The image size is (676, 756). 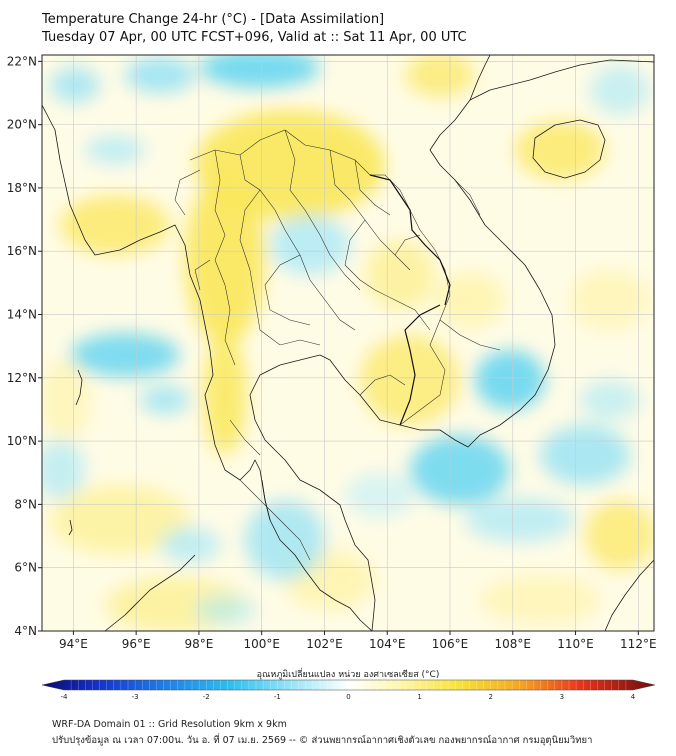 What do you see at coordinates (633, 697) in the screenshot?
I see `colorbar-tick-label: 4` at bounding box center [633, 697].